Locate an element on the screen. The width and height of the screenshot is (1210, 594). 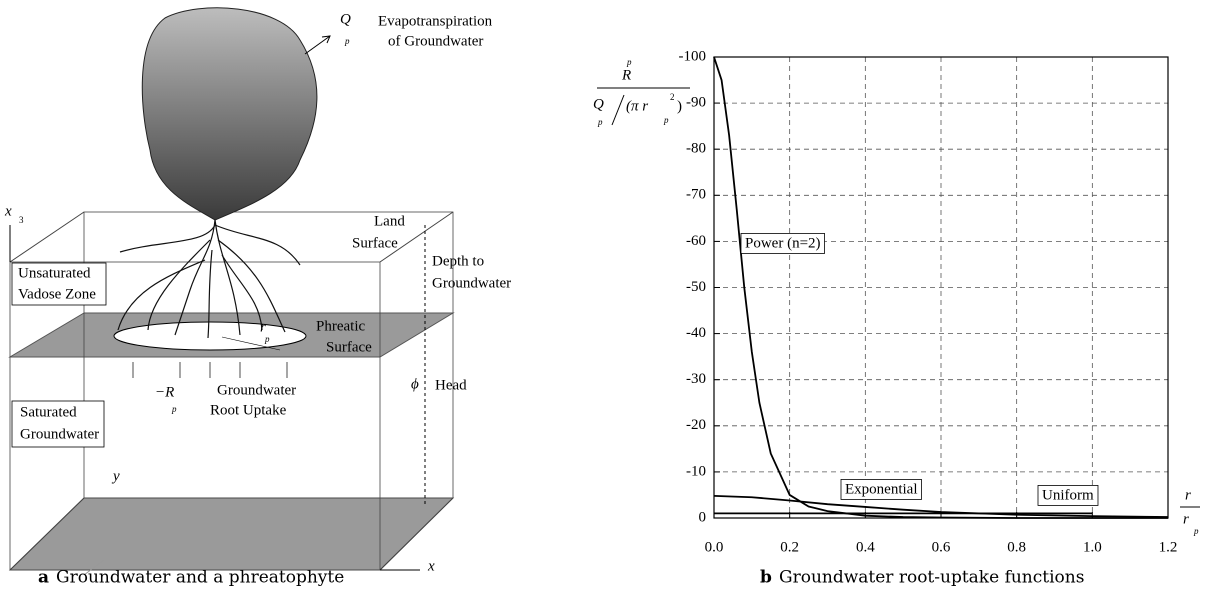
y-label-part: R is located at coordinates (626, 75).